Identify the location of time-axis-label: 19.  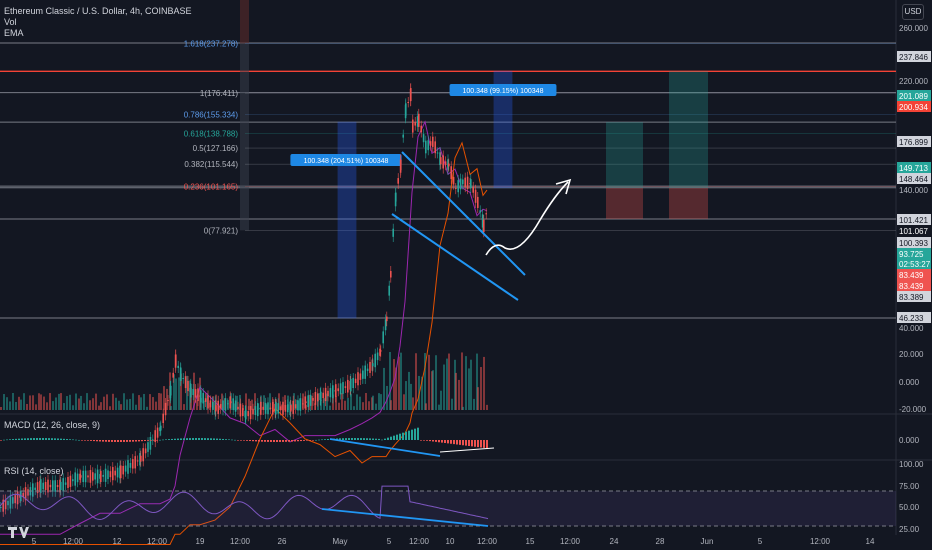
(200, 541).